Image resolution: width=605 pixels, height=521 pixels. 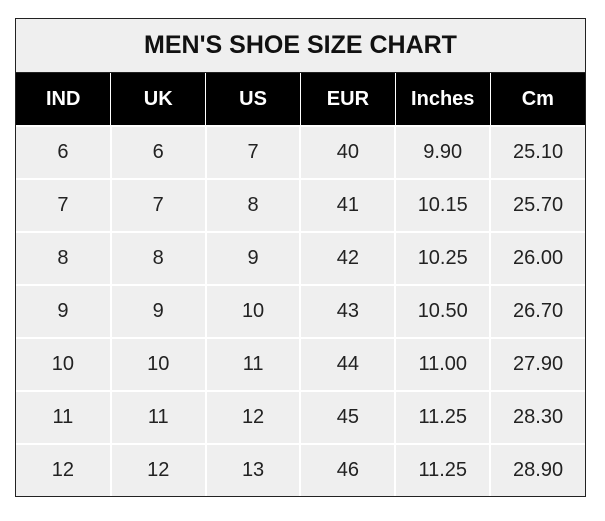 What do you see at coordinates (347, 152) in the screenshot?
I see `table-cell: 40` at bounding box center [347, 152].